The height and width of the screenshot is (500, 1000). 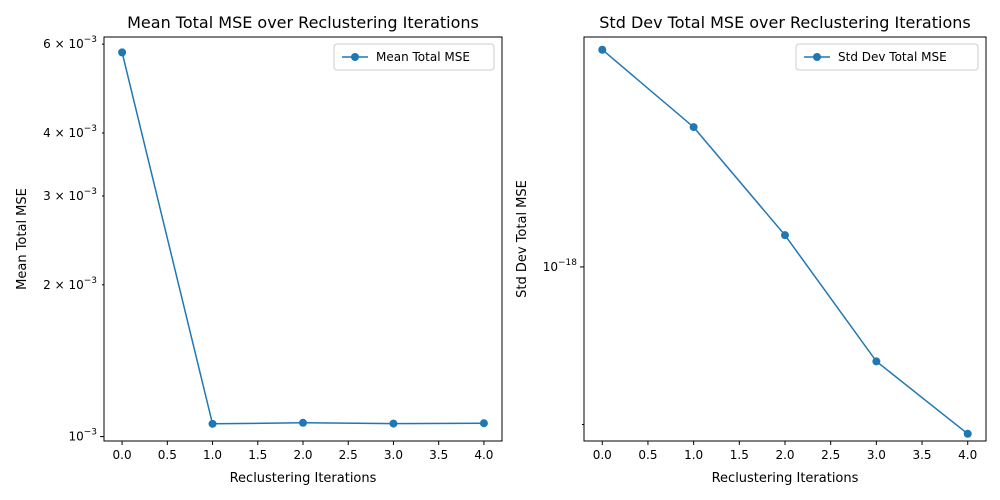 I want to click on y-tick-label: 4 × 10⁻³, so click(x=70, y=132).